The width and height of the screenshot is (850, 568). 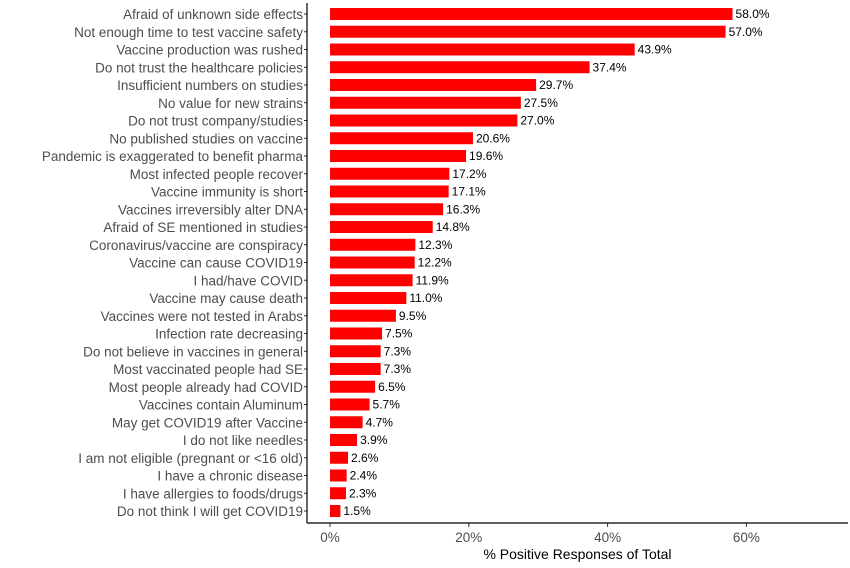 What do you see at coordinates (486, 156) in the screenshot?
I see `value-label: 19.6%` at bounding box center [486, 156].